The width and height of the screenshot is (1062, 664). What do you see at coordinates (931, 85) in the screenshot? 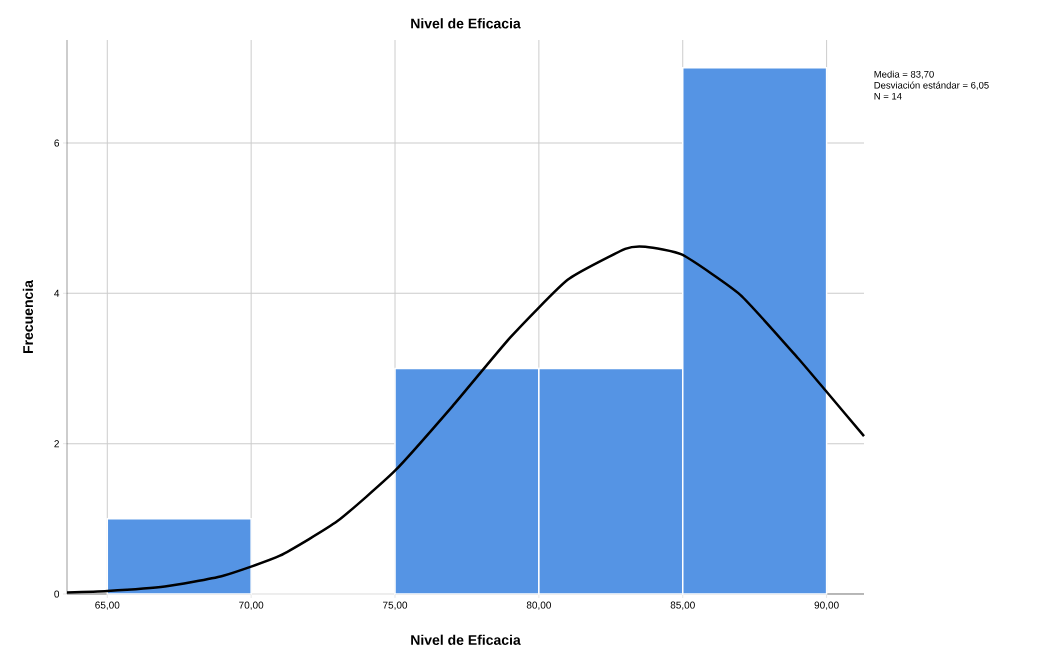
I see `text: Desviación estándar = 6,05` at bounding box center [931, 85].